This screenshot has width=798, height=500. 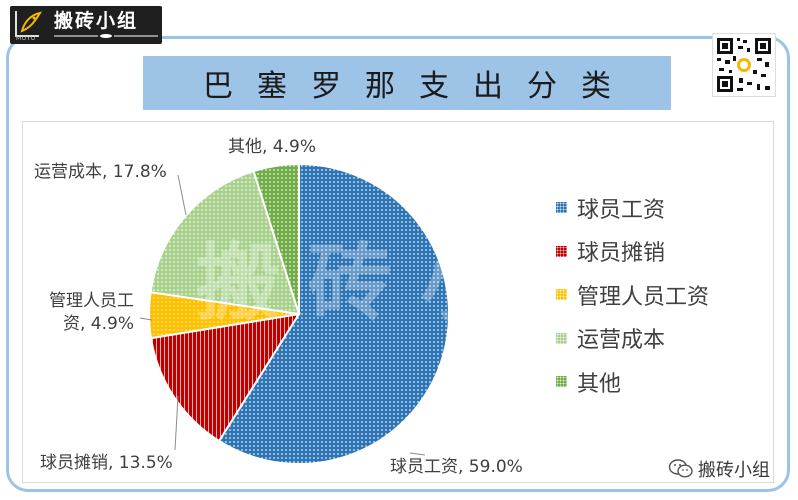 What do you see at coordinates (26, 38) in the screenshot?
I see `brand-tagline: MOYU` at bounding box center [26, 38].